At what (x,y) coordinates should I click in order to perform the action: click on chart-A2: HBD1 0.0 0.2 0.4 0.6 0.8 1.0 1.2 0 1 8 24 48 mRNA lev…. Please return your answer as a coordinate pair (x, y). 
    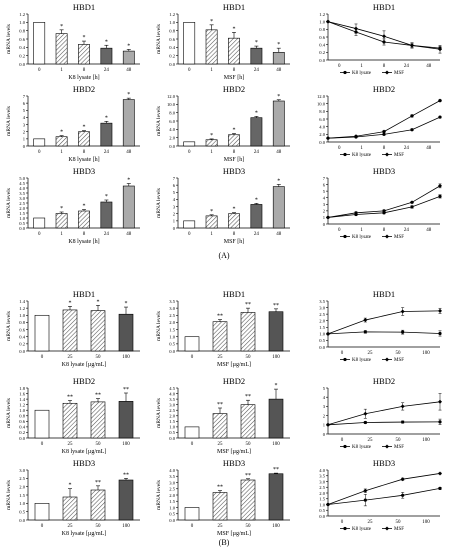
    Looking at the image, I should click on (223, 41).